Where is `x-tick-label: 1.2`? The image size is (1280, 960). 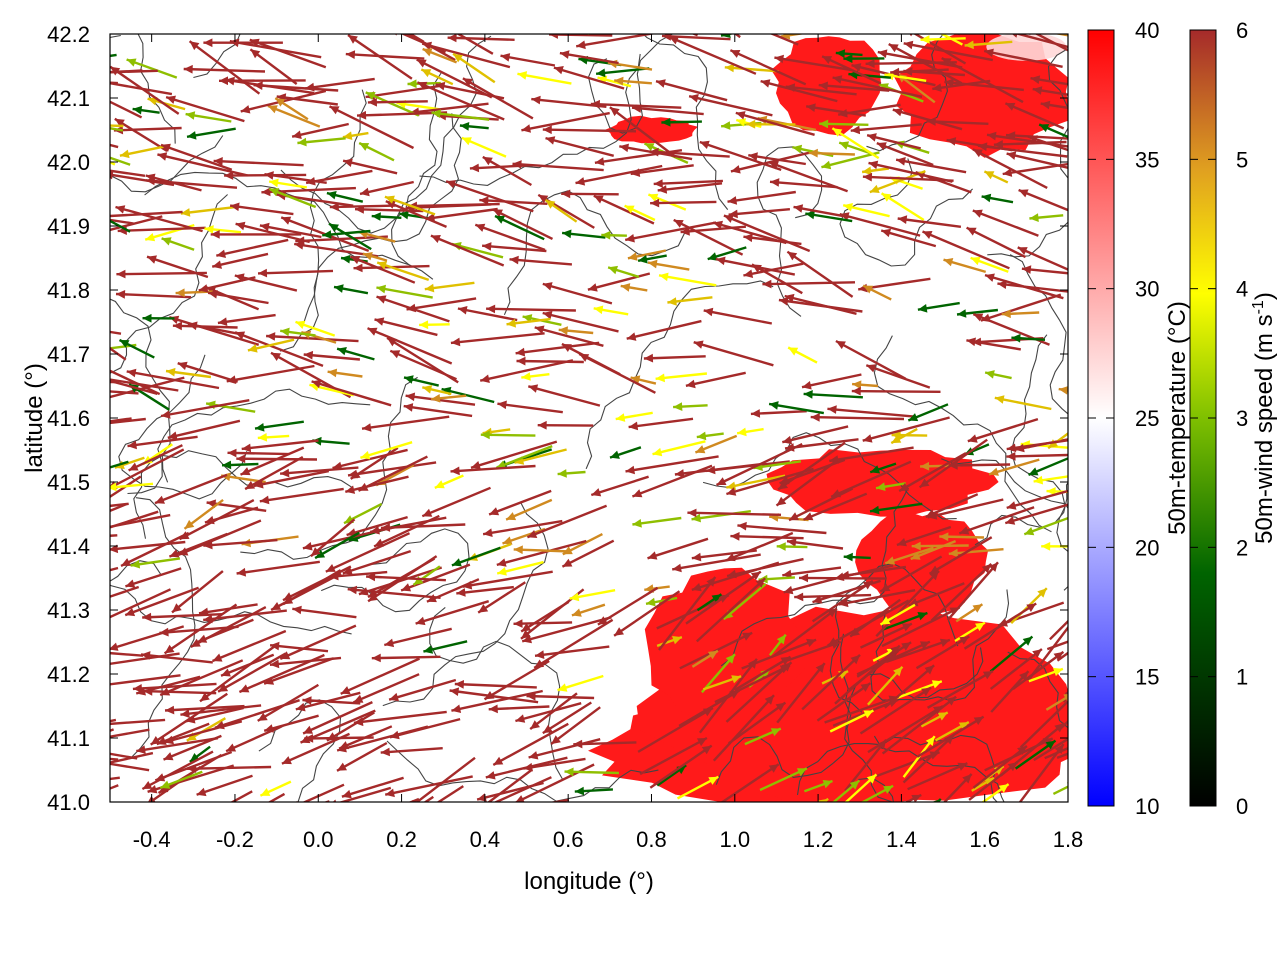
x-tick-label: 1.2 is located at coordinates (818, 839).